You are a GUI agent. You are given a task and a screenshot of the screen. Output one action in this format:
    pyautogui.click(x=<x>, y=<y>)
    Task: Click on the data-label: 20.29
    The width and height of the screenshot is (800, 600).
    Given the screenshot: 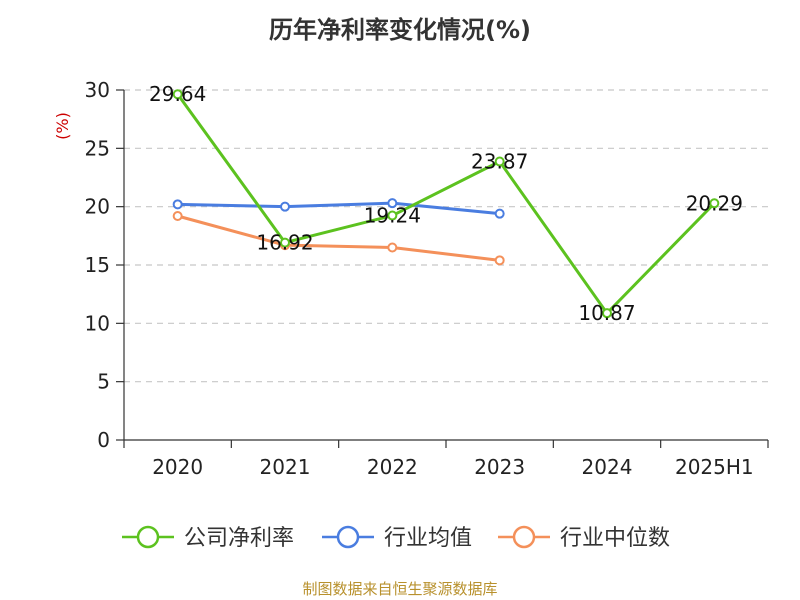 What is the action you would take?
    pyautogui.click(x=714, y=203)
    